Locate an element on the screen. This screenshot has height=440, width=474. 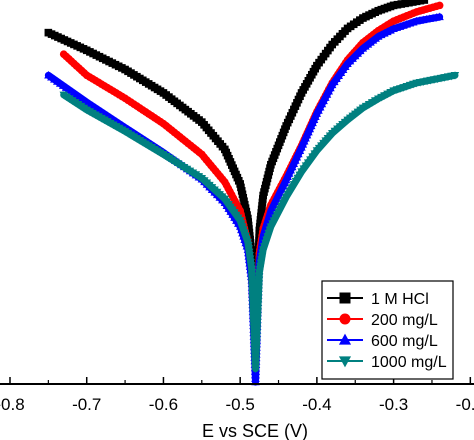
legend-label: 200 mg/L is located at coordinates (404, 320).